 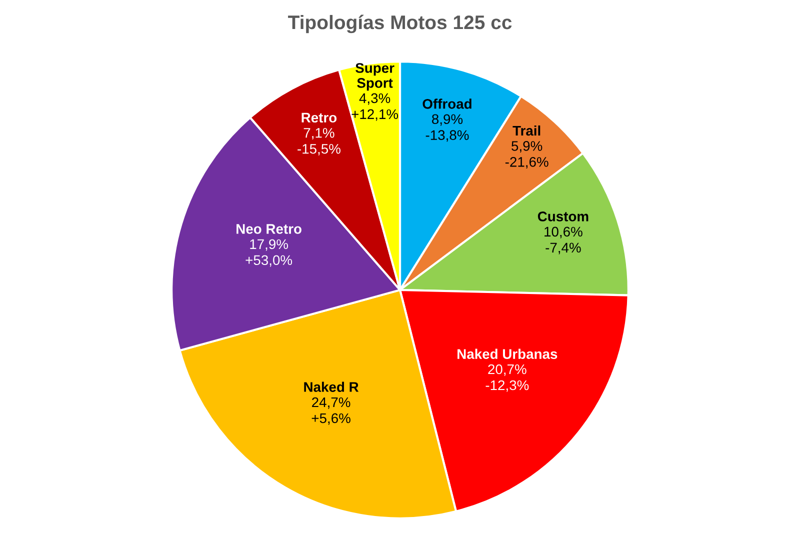 What do you see at coordinates (507, 378) in the screenshot?
I see `data-label: 20,7% -12,3%` at bounding box center [507, 378].